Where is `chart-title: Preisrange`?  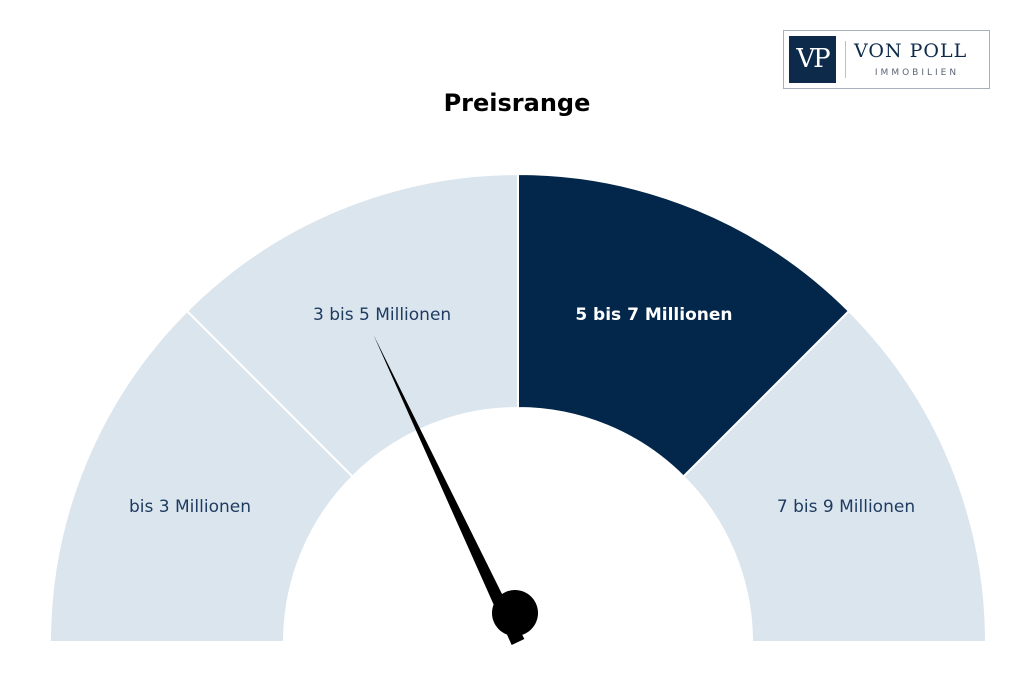
chart-title: Preisrange is located at coordinates (517, 103).